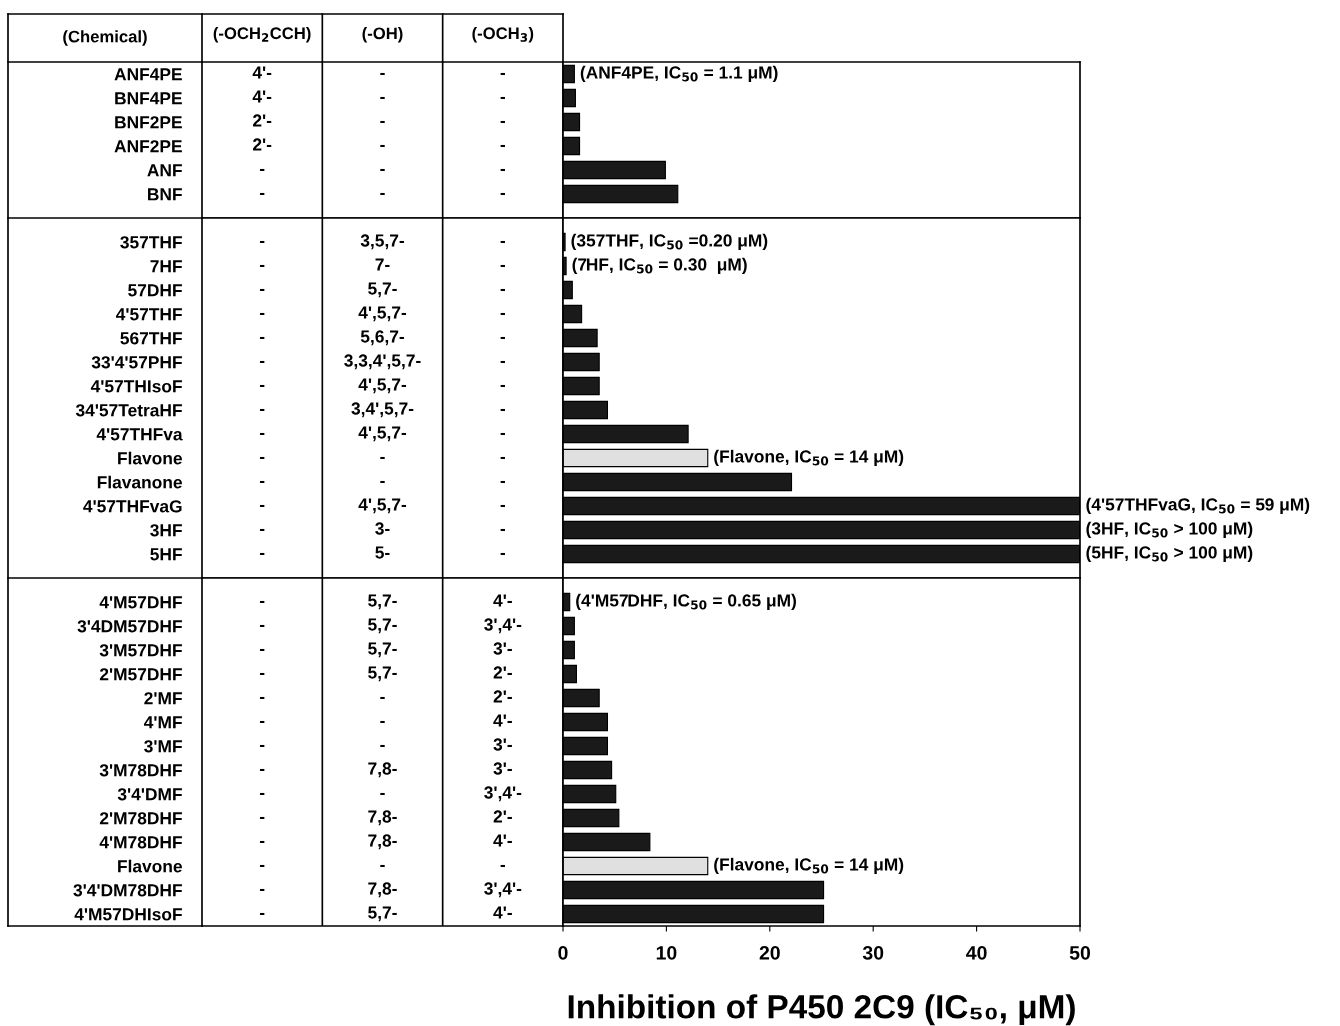  What do you see at coordinates (503, 34) in the screenshot?
I see `x-tick-label: (-OCH$_{3}$)` at bounding box center [503, 34].